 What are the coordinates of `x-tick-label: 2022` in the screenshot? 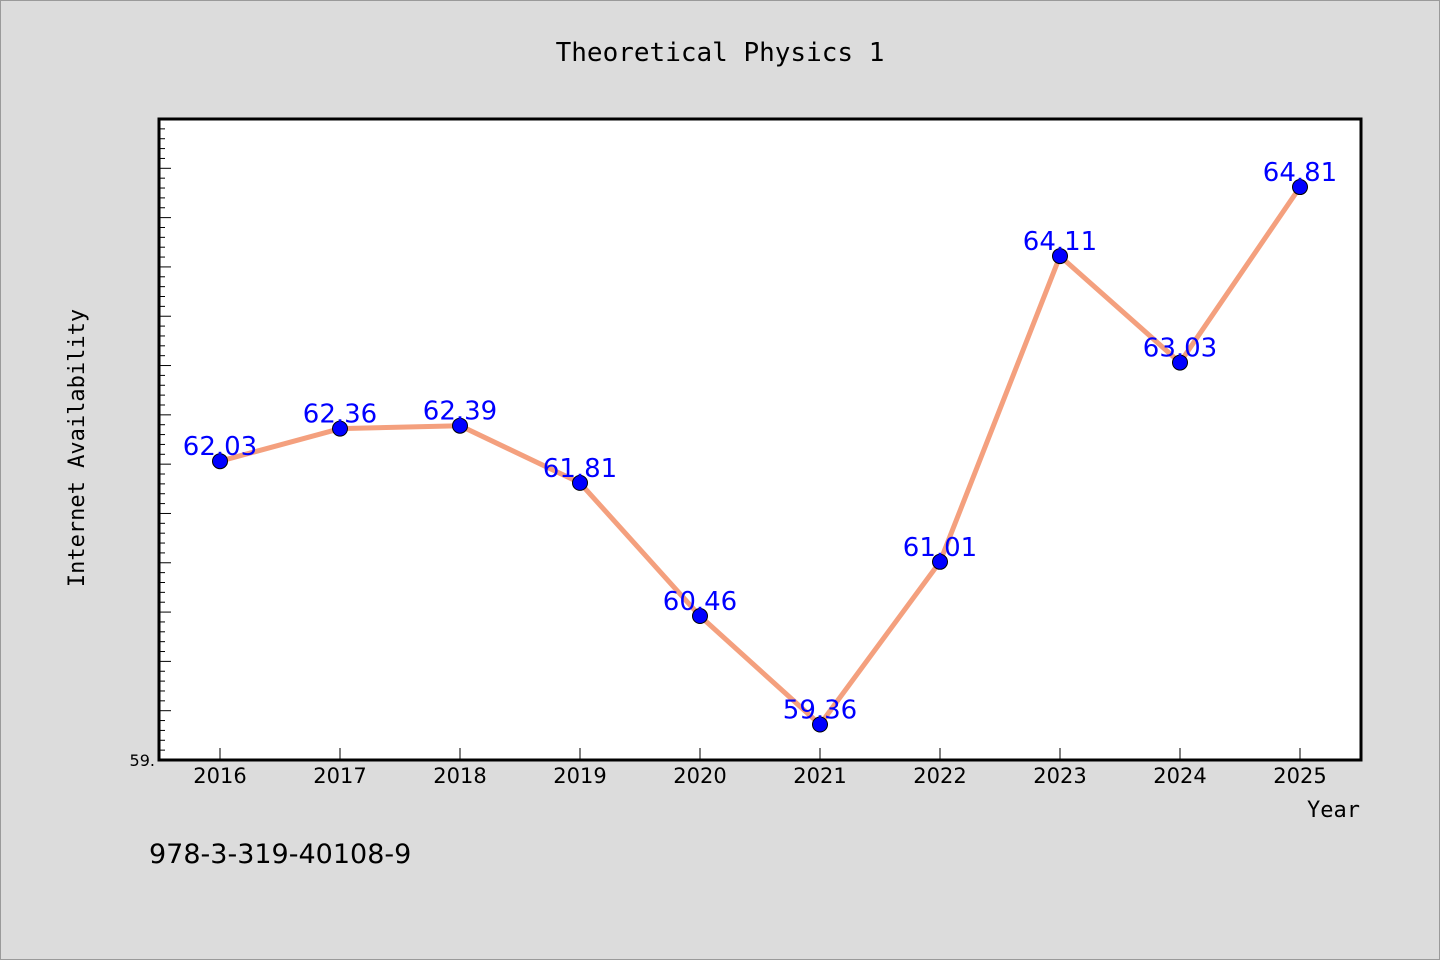 It's located at (939, 776).